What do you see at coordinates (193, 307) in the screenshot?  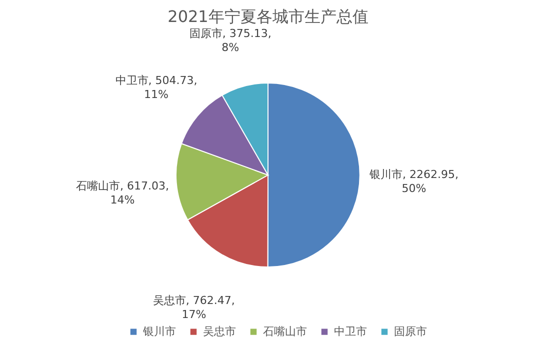 I see `data-label: 吴忠市, 762.47, 17%` at bounding box center [193, 307].